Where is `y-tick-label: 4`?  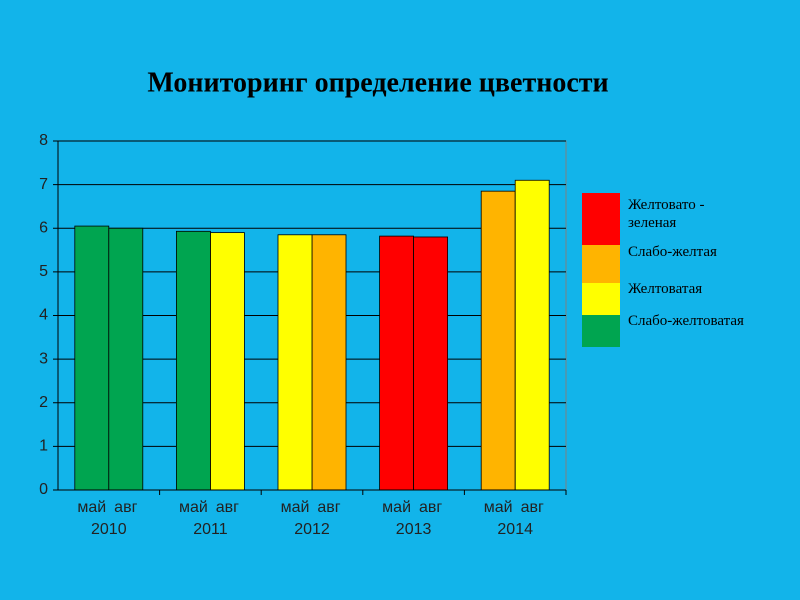 y-tick-label: 4 is located at coordinates (43, 315).